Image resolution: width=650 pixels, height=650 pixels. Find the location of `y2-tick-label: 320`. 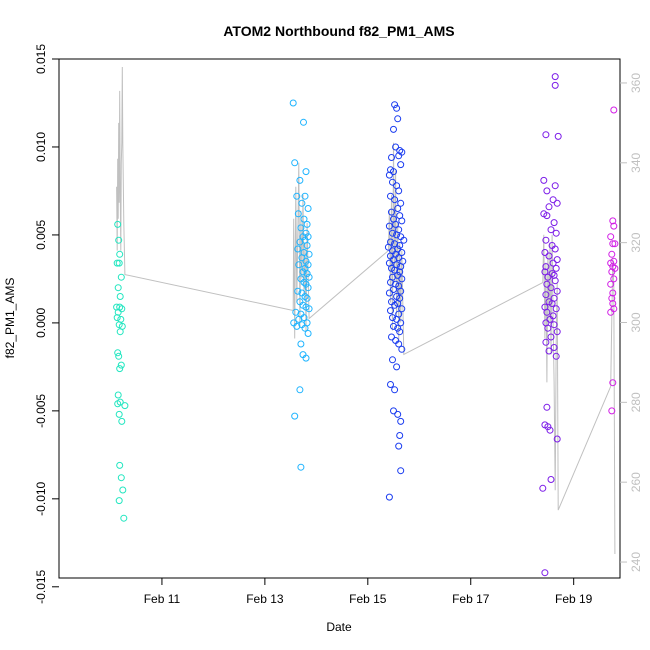

y2-tick-label: 320 is located at coordinates (636, 242).